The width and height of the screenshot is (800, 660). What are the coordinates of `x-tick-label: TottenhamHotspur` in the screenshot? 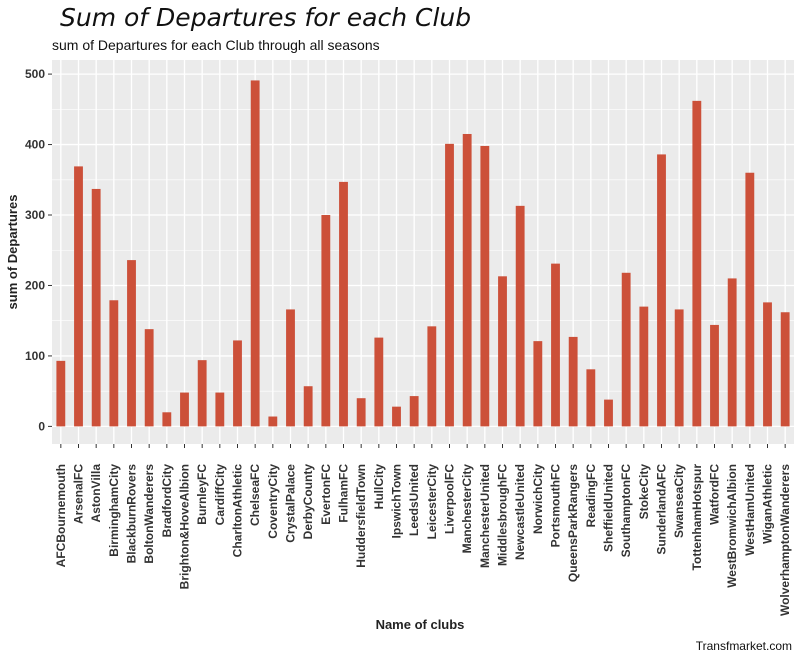 It's located at (697, 517).